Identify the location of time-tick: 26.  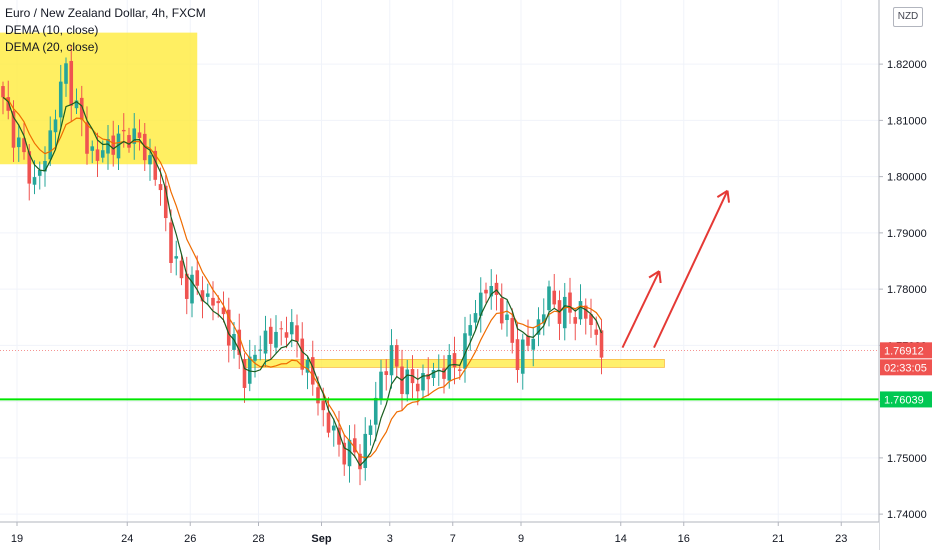
(190, 533).